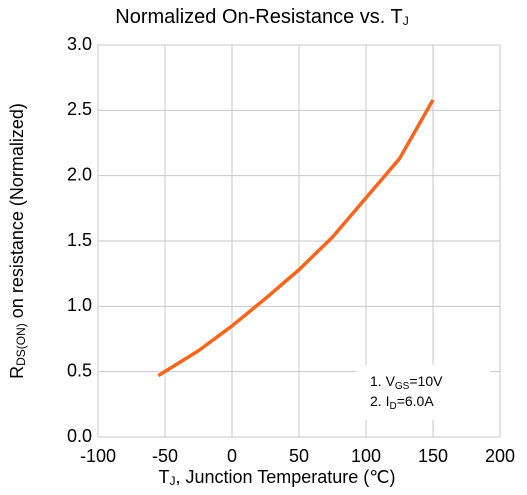 This screenshot has height=495, width=527. What do you see at coordinates (79, 370) in the screenshot?
I see `y-tick-label: 0.5` at bounding box center [79, 370].